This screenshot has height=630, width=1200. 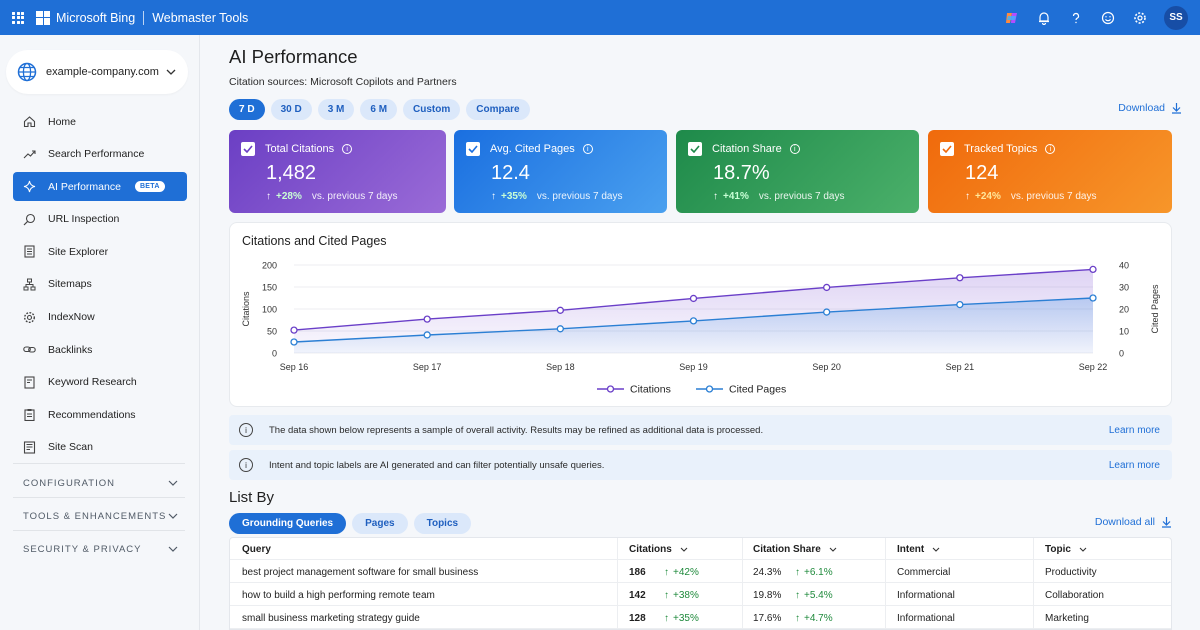 I want to click on tab-pages: Pages, so click(x=380, y=523).